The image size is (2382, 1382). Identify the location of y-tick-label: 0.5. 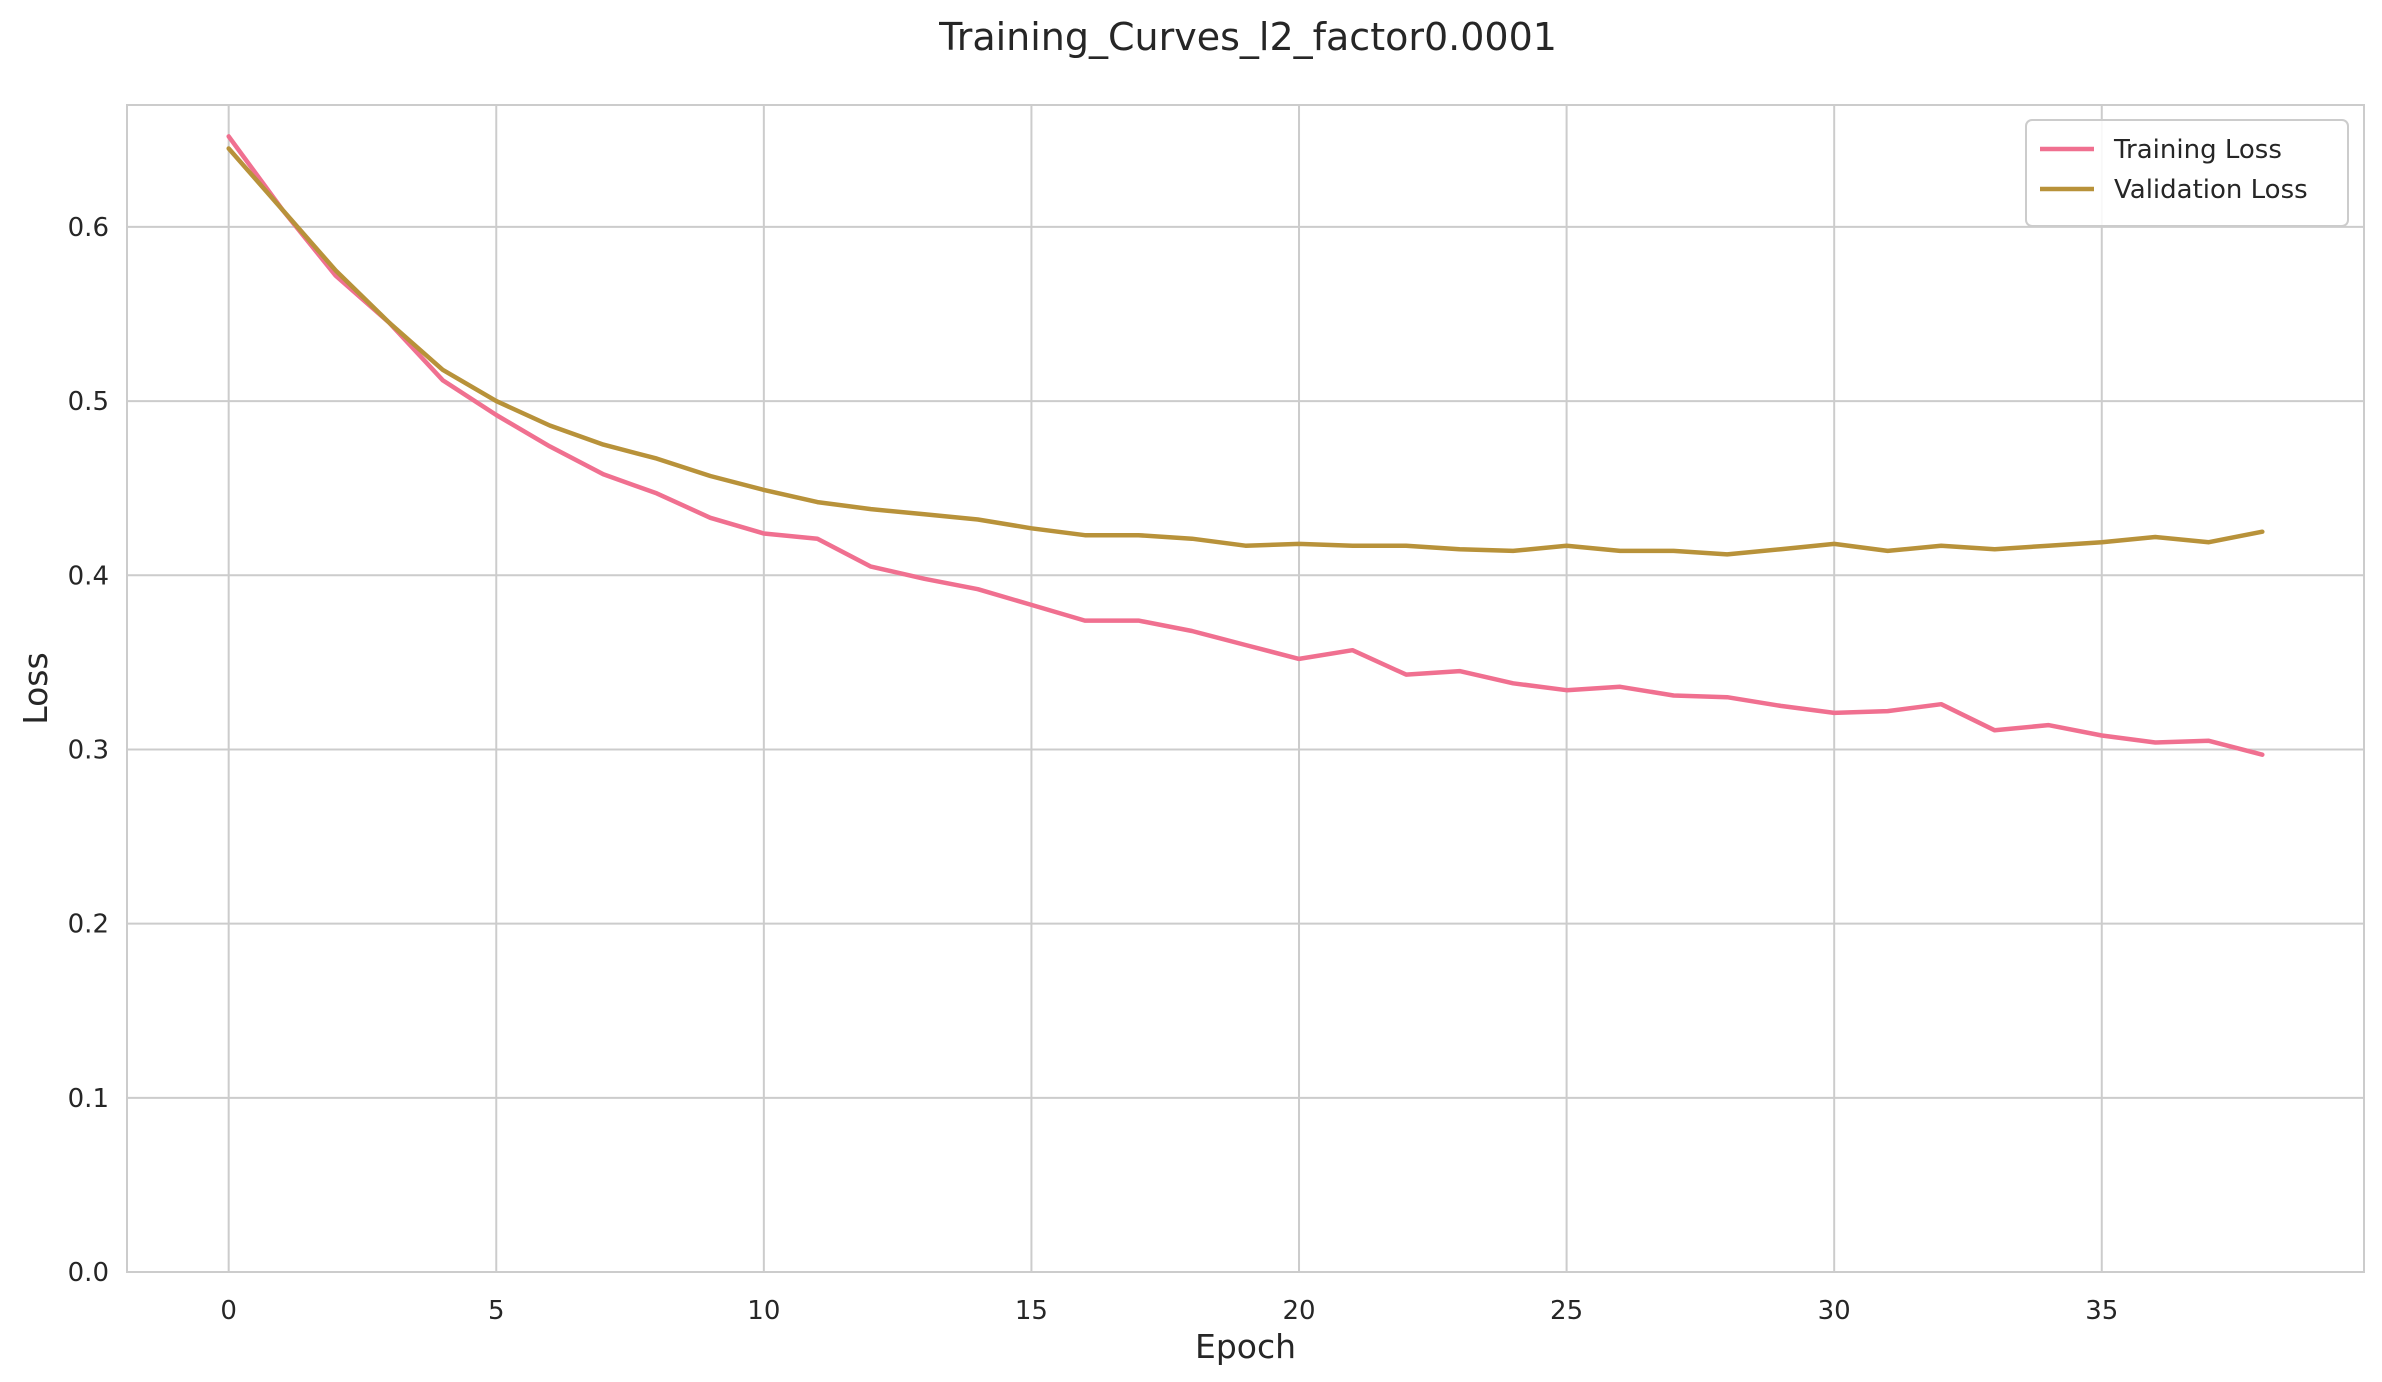
(88, 402).